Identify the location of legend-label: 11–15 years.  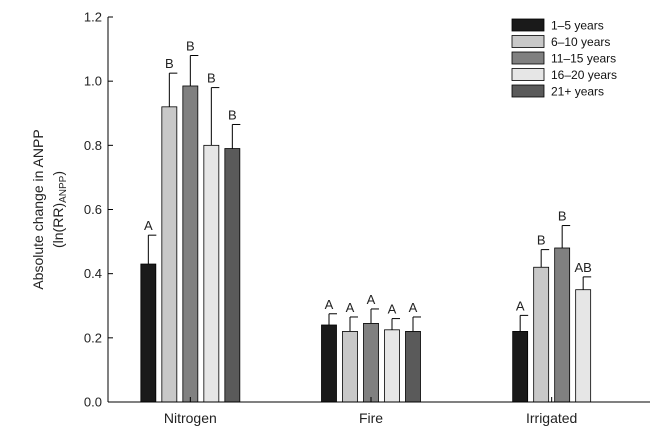
(583, 59).